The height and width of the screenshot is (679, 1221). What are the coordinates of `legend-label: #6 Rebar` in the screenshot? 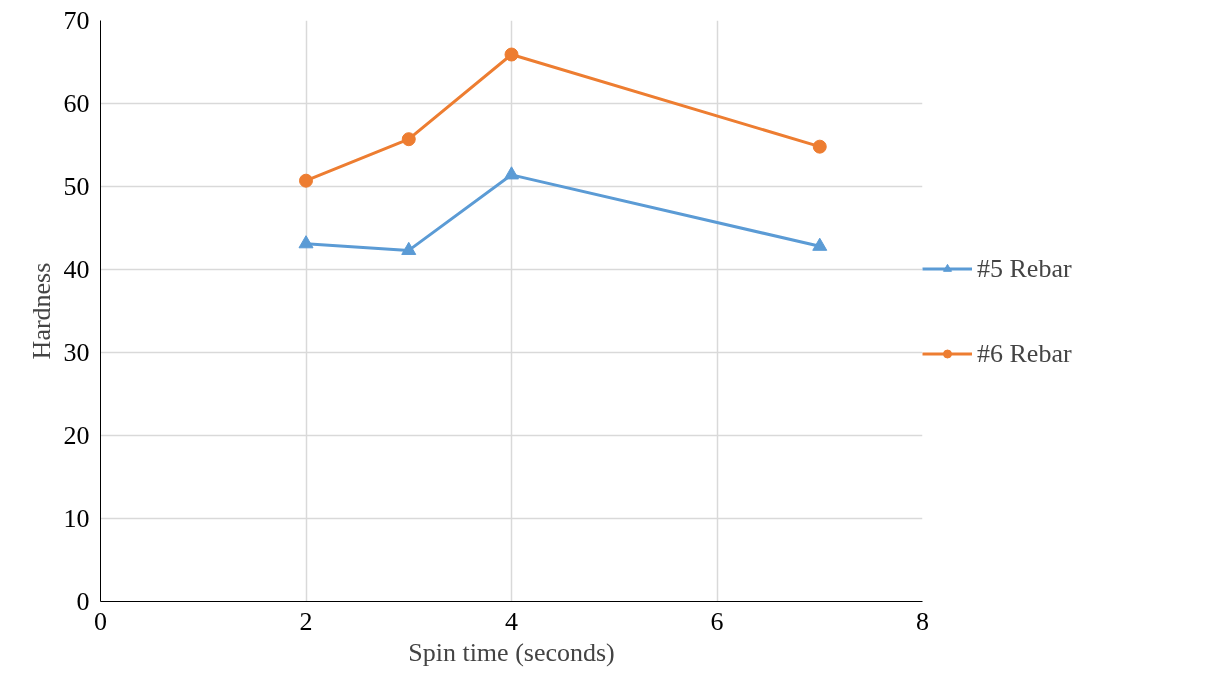 It's located at (1024, 353).